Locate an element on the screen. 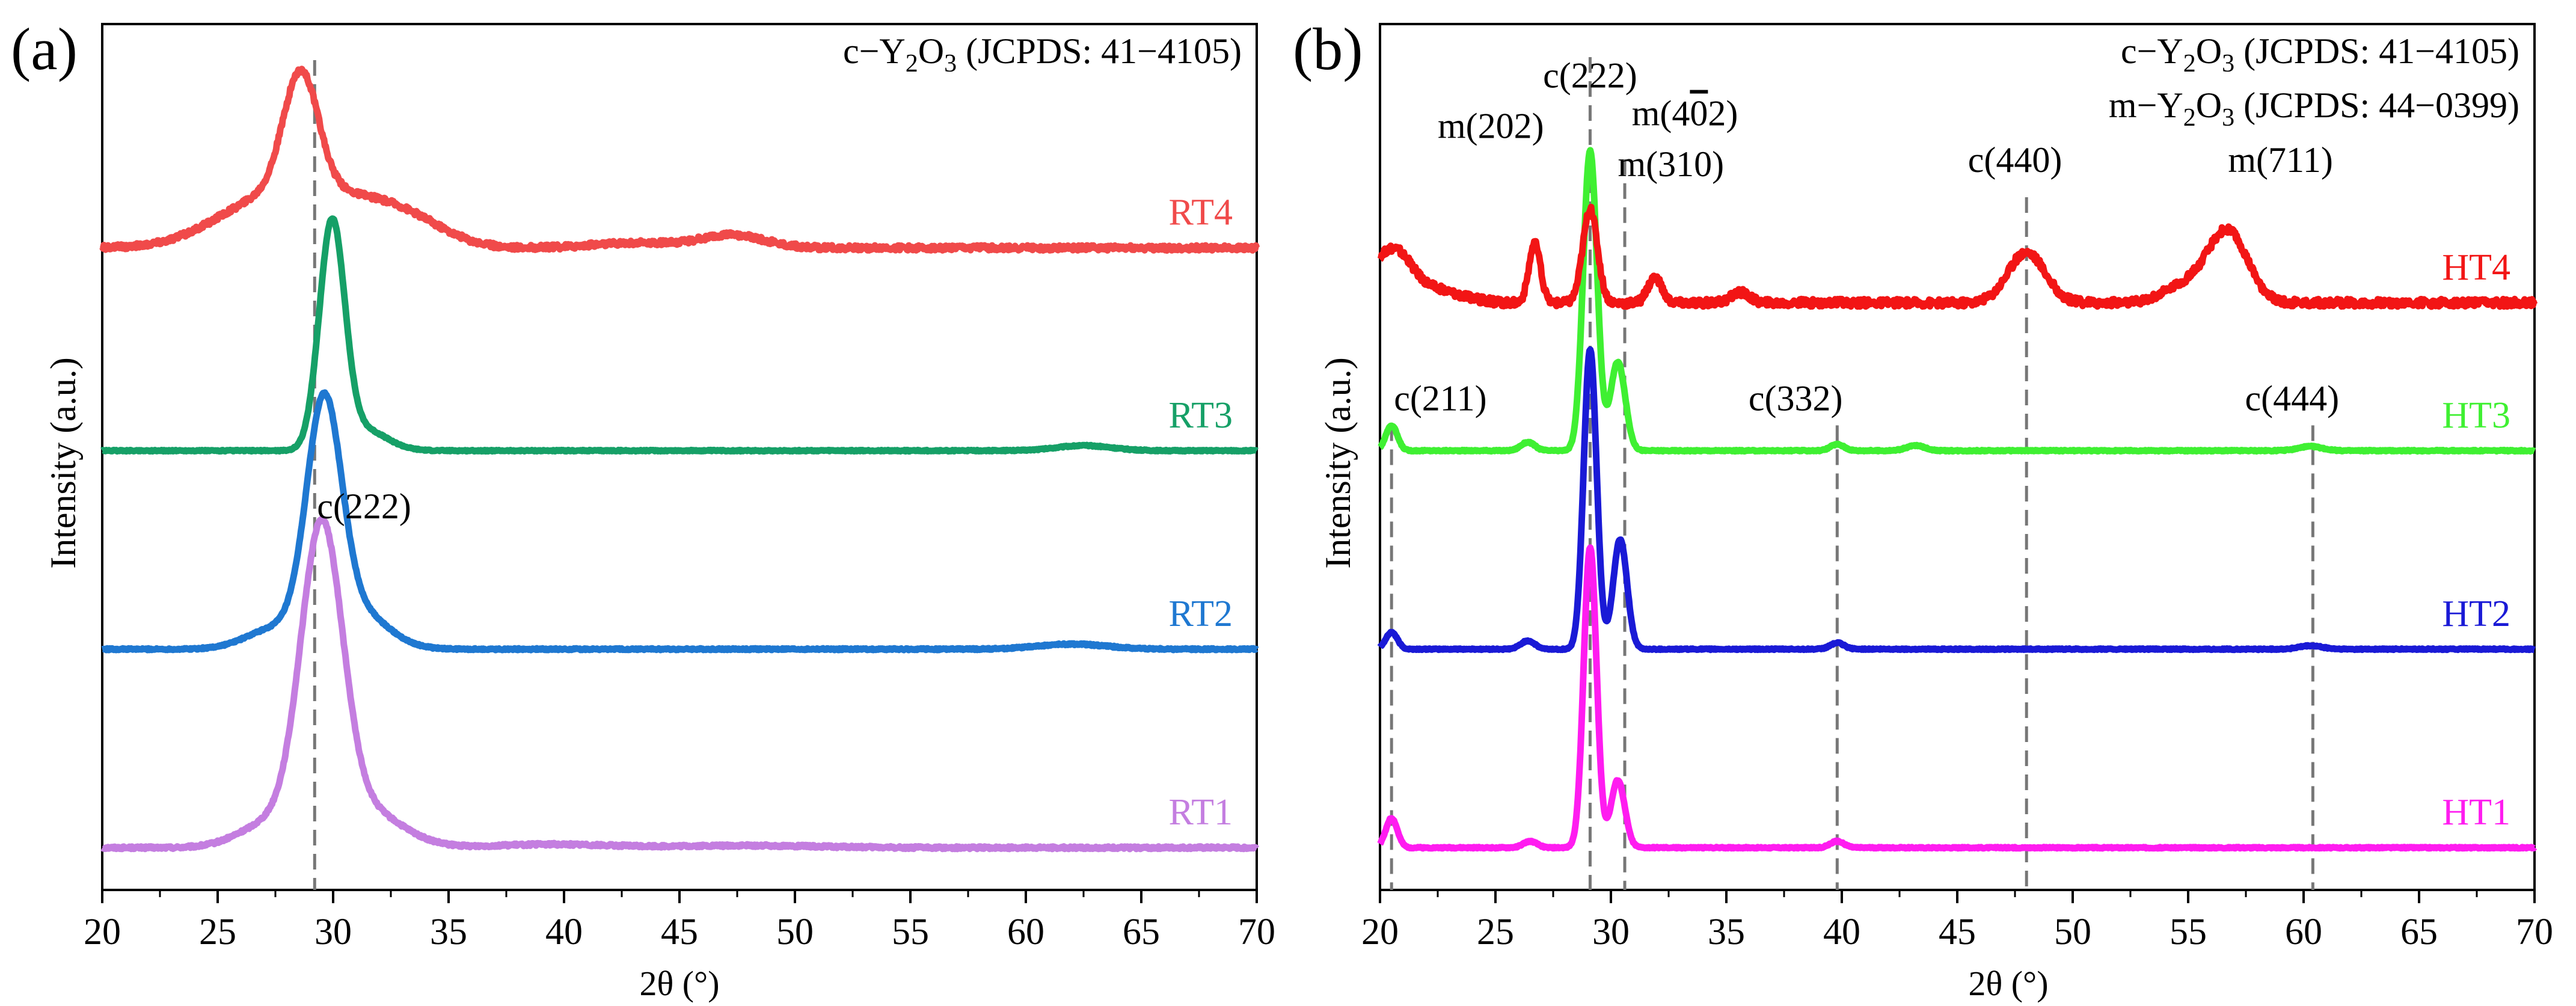 Image resolution: width=2576 pixels, height=1006 pixels. peak-annotation: m(310) is located at coordinates (1671, 164).